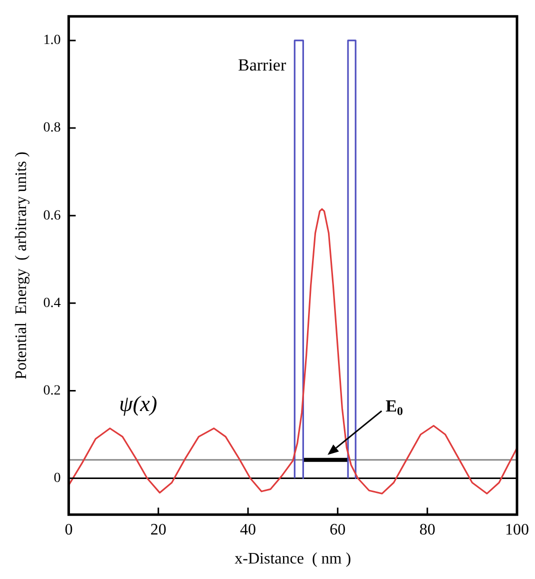 The image size is (535, 579). I want to click on y-tick-label: 0.4, so click(52, 303).